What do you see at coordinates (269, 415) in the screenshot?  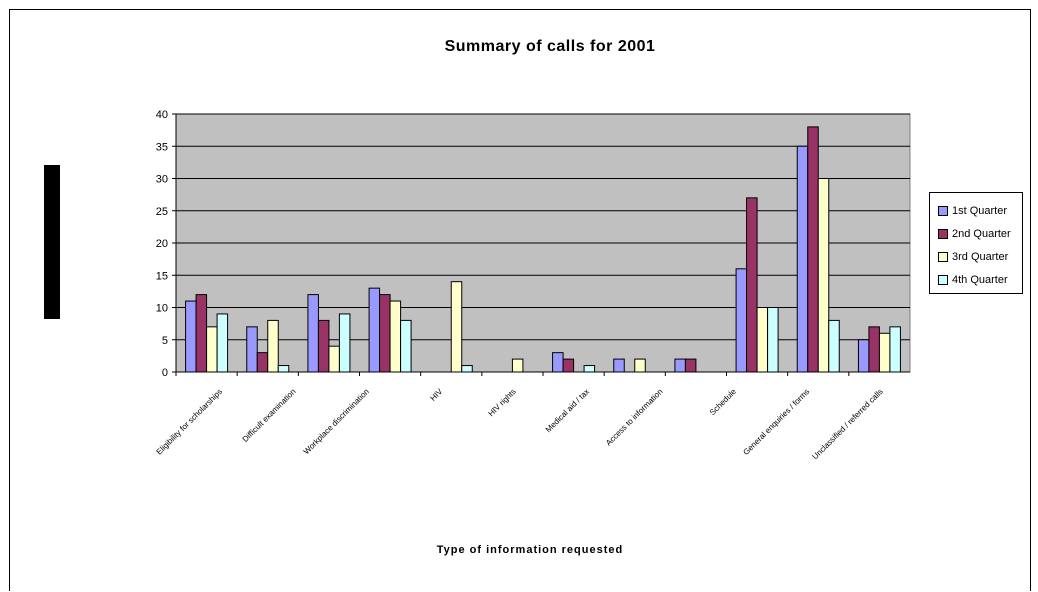 I see `x-tick-label: Difficult examination` at bounding box center [269, 415].